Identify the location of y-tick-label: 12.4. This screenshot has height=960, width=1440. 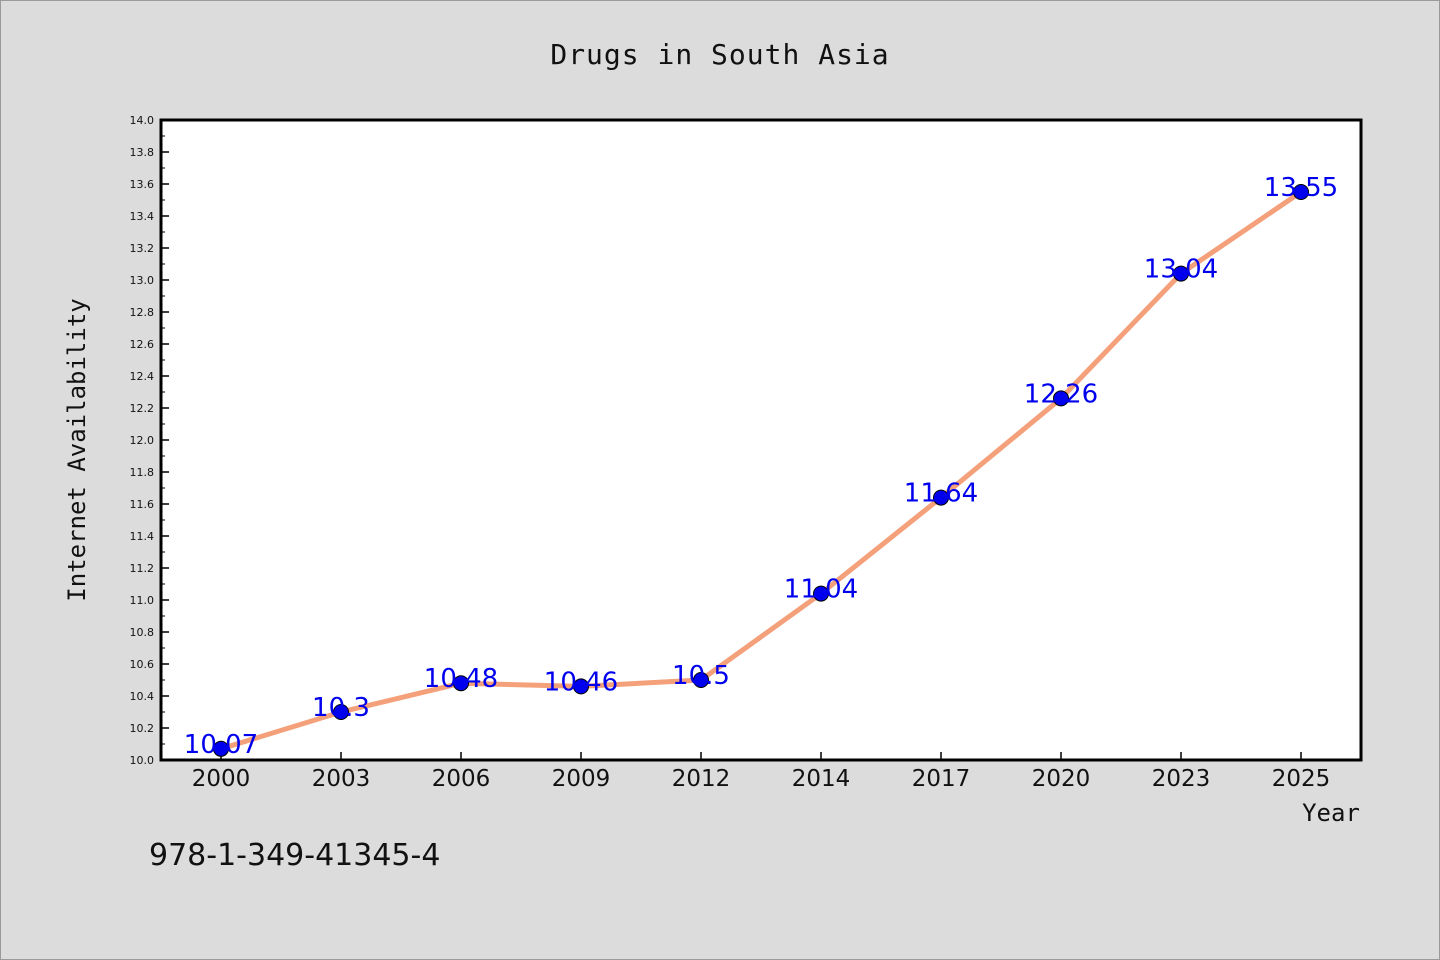
(142, 376).